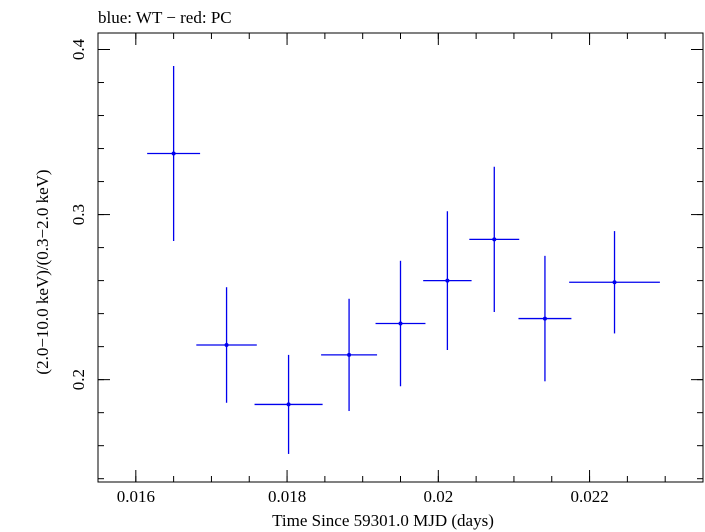 The width and height of the screenshot is (705, 532). Describe the element at coordinates (78, 214) in the screenshot. I see `y-tick-label: 0.3` at that location.